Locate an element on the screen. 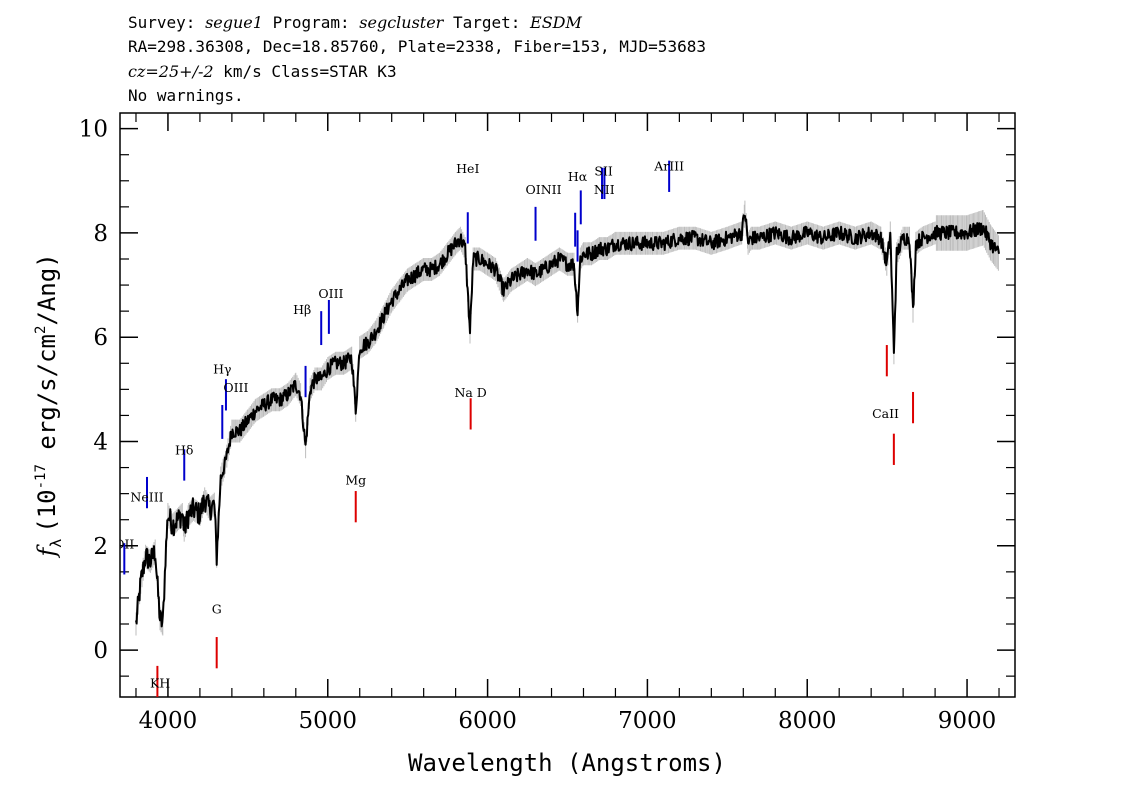 This screenshot has width=1134, height=810. header-redshift-line: cz=25+/-2 km/s Class=STAR K3 is located at coordinates (262, 71).